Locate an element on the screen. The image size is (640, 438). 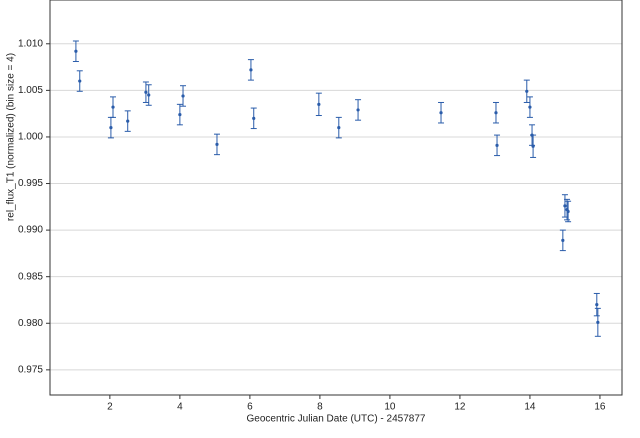
x-tick-label: 14 is located at coordinates (530, 407).